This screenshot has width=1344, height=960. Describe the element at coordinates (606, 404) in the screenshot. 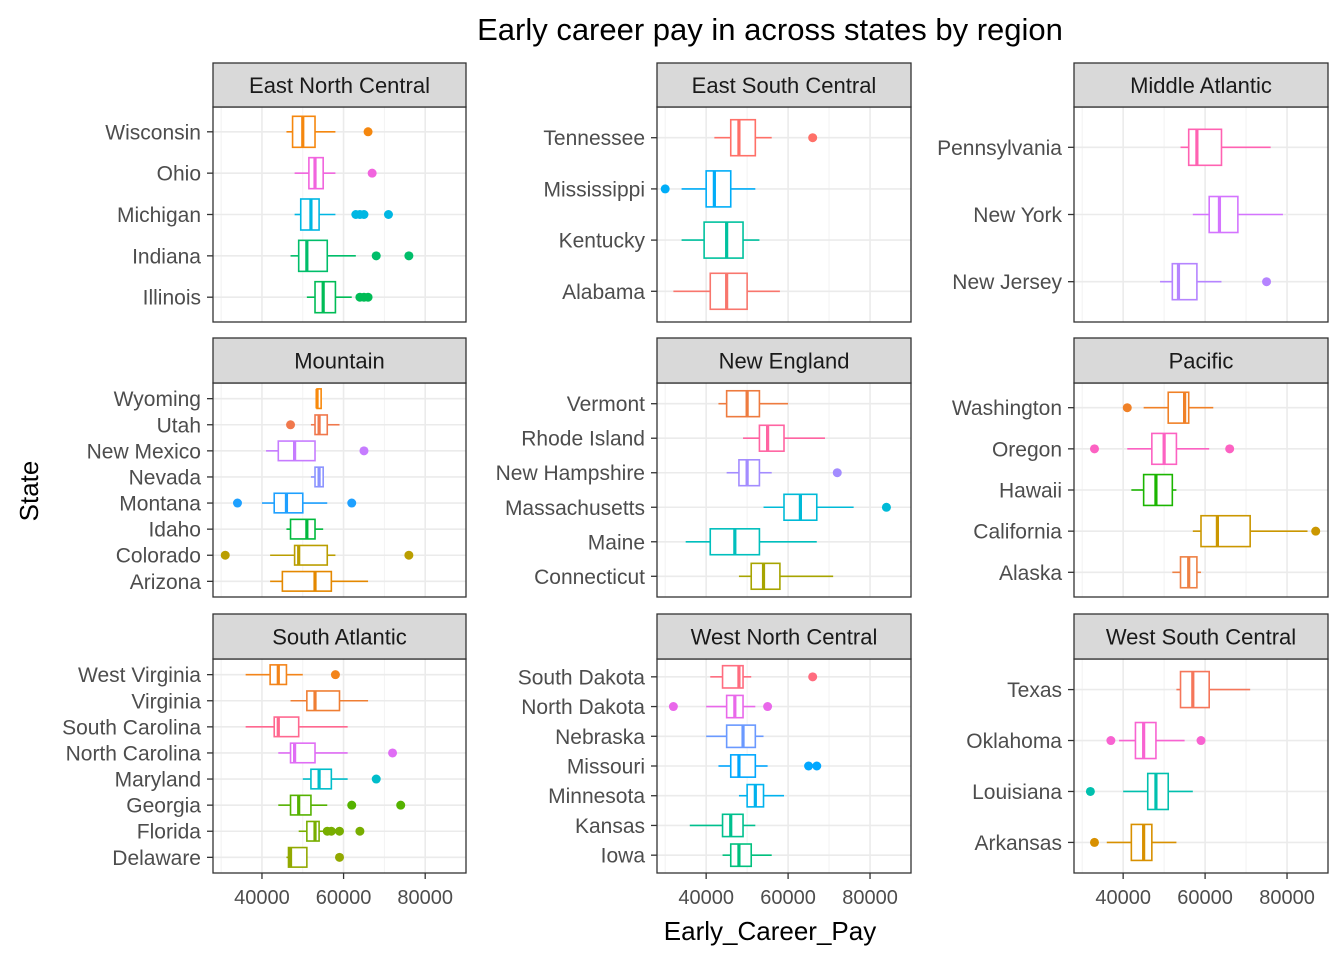

I see `y-tick-label: Vermont` at that location.